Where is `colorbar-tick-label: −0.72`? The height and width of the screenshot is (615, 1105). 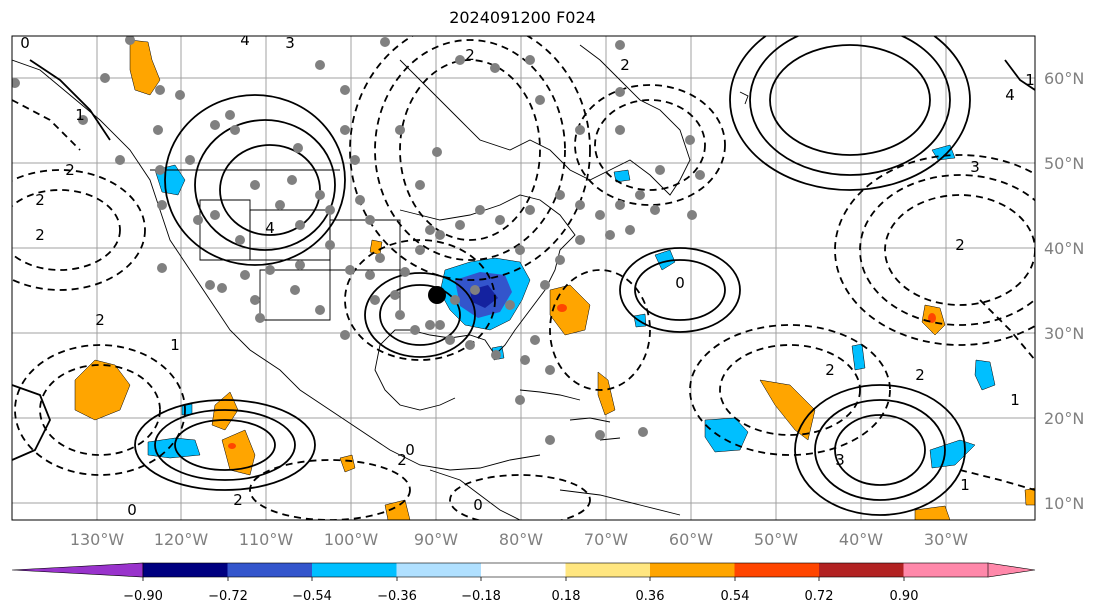
colorbar-tick-label: −0.72 is located at coordinates (228, 596).